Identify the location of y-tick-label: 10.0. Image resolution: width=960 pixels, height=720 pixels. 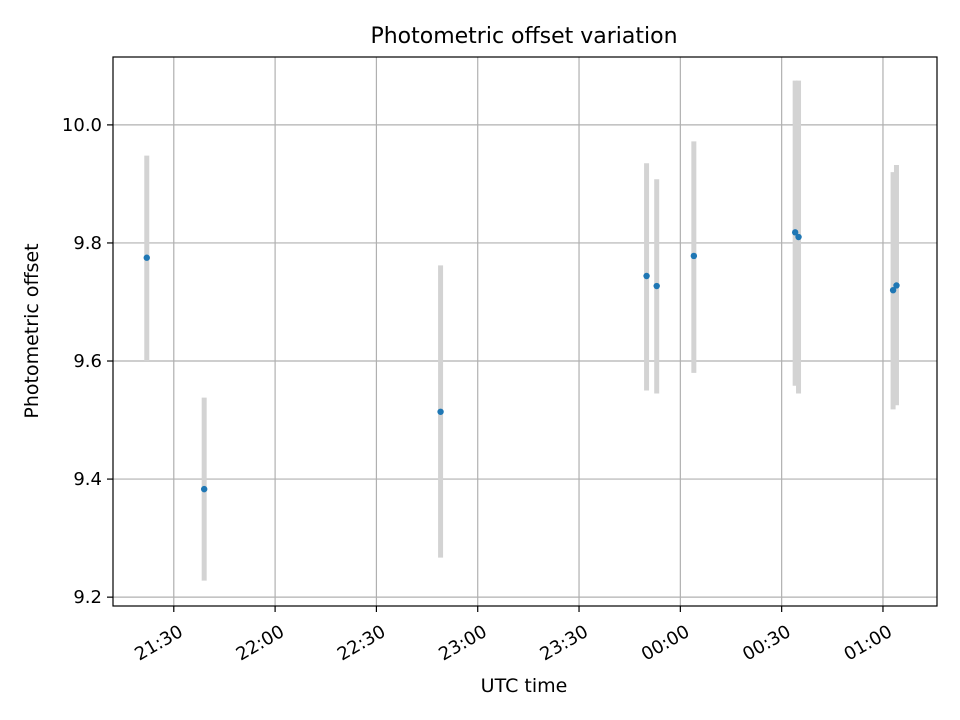
(82, 125).